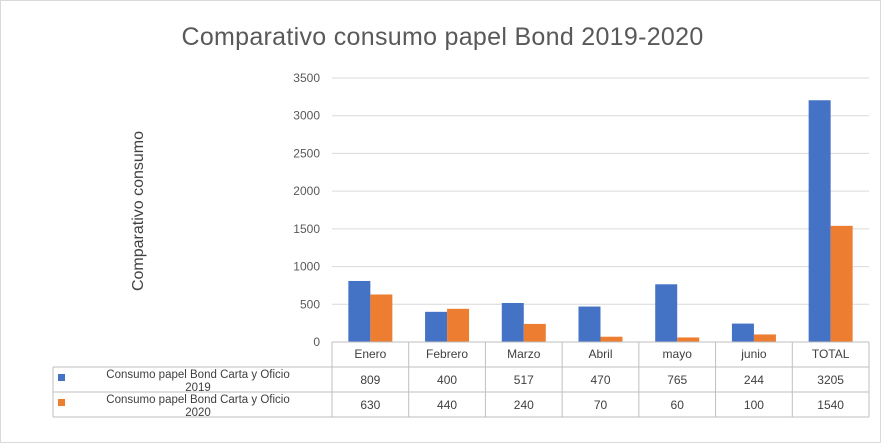  What do you see at coordinates (677, 380) in the screenshot?
I see `data-label: 765` at bounding box center [677, 380].